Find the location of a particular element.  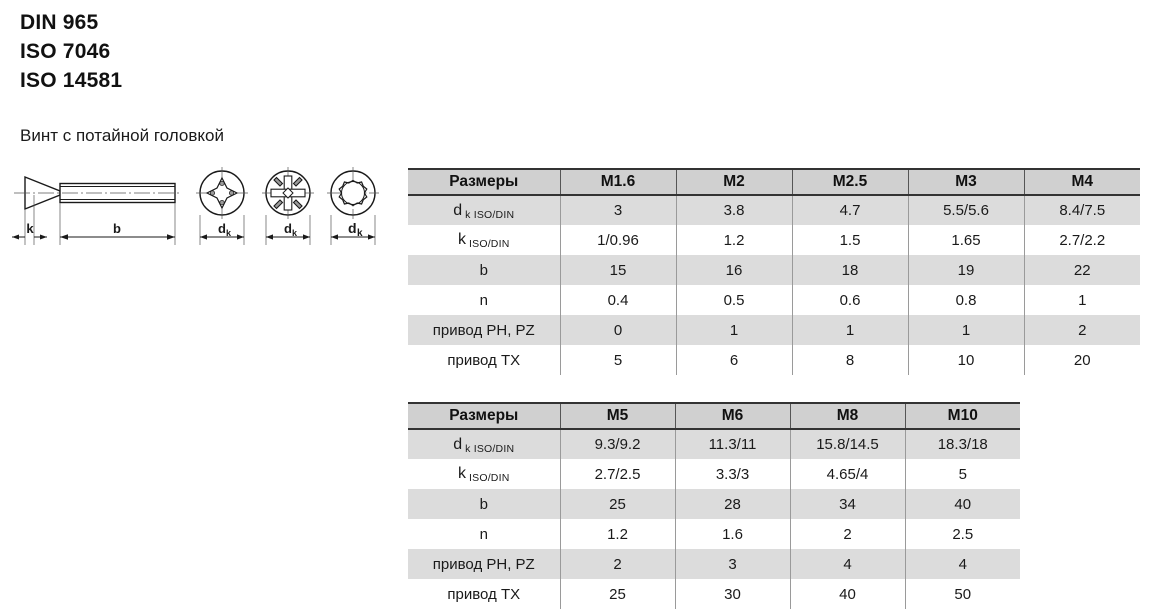

technical-drawing: k b d k d k d k is located at coordinates (200, 220).